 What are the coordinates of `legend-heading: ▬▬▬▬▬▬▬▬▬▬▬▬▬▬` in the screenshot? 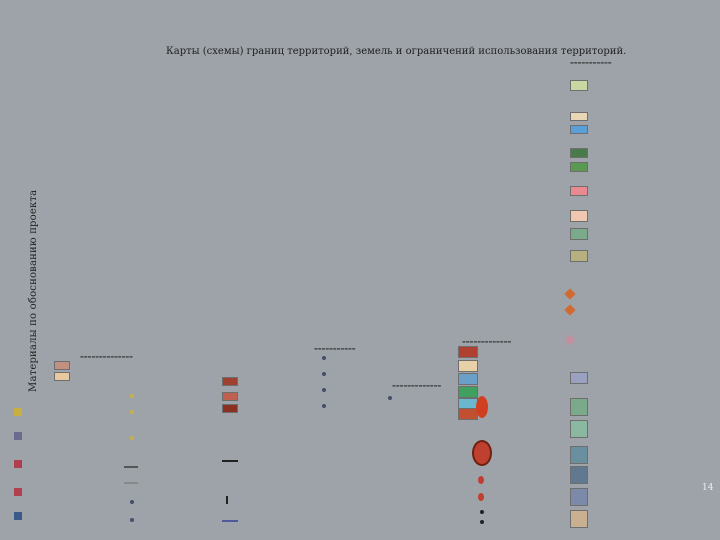 It's located at (106, 356).